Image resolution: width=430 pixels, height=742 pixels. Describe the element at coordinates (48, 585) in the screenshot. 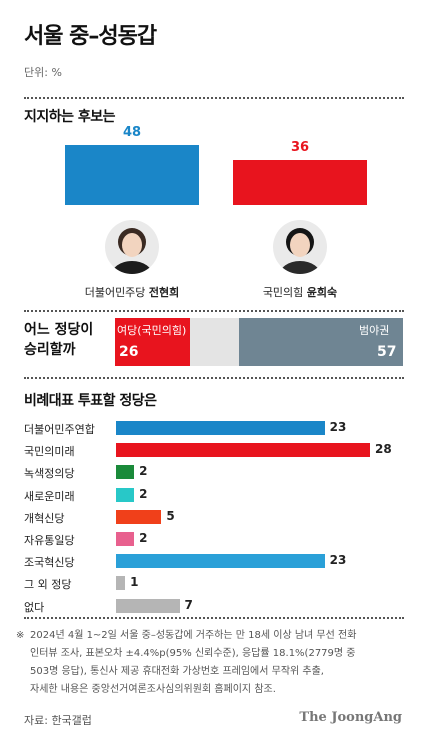

I see `party-label: 그 외 정당` at that location.